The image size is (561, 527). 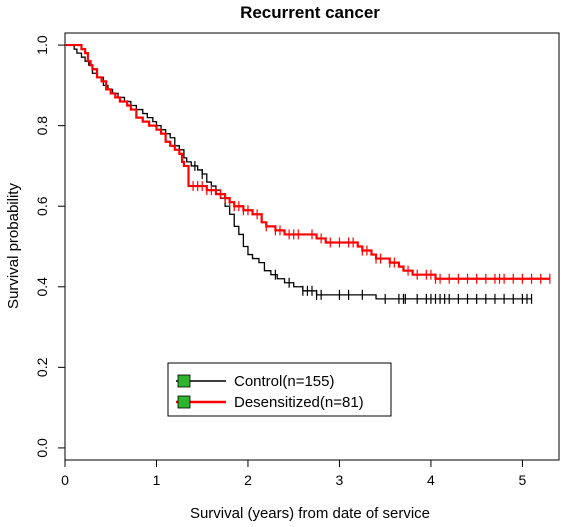 What do you see at coordinates (294, 474) in the screenshot?
I see `x-axis: 0 1 2 3 4 5` at bounding box center [294, 474].